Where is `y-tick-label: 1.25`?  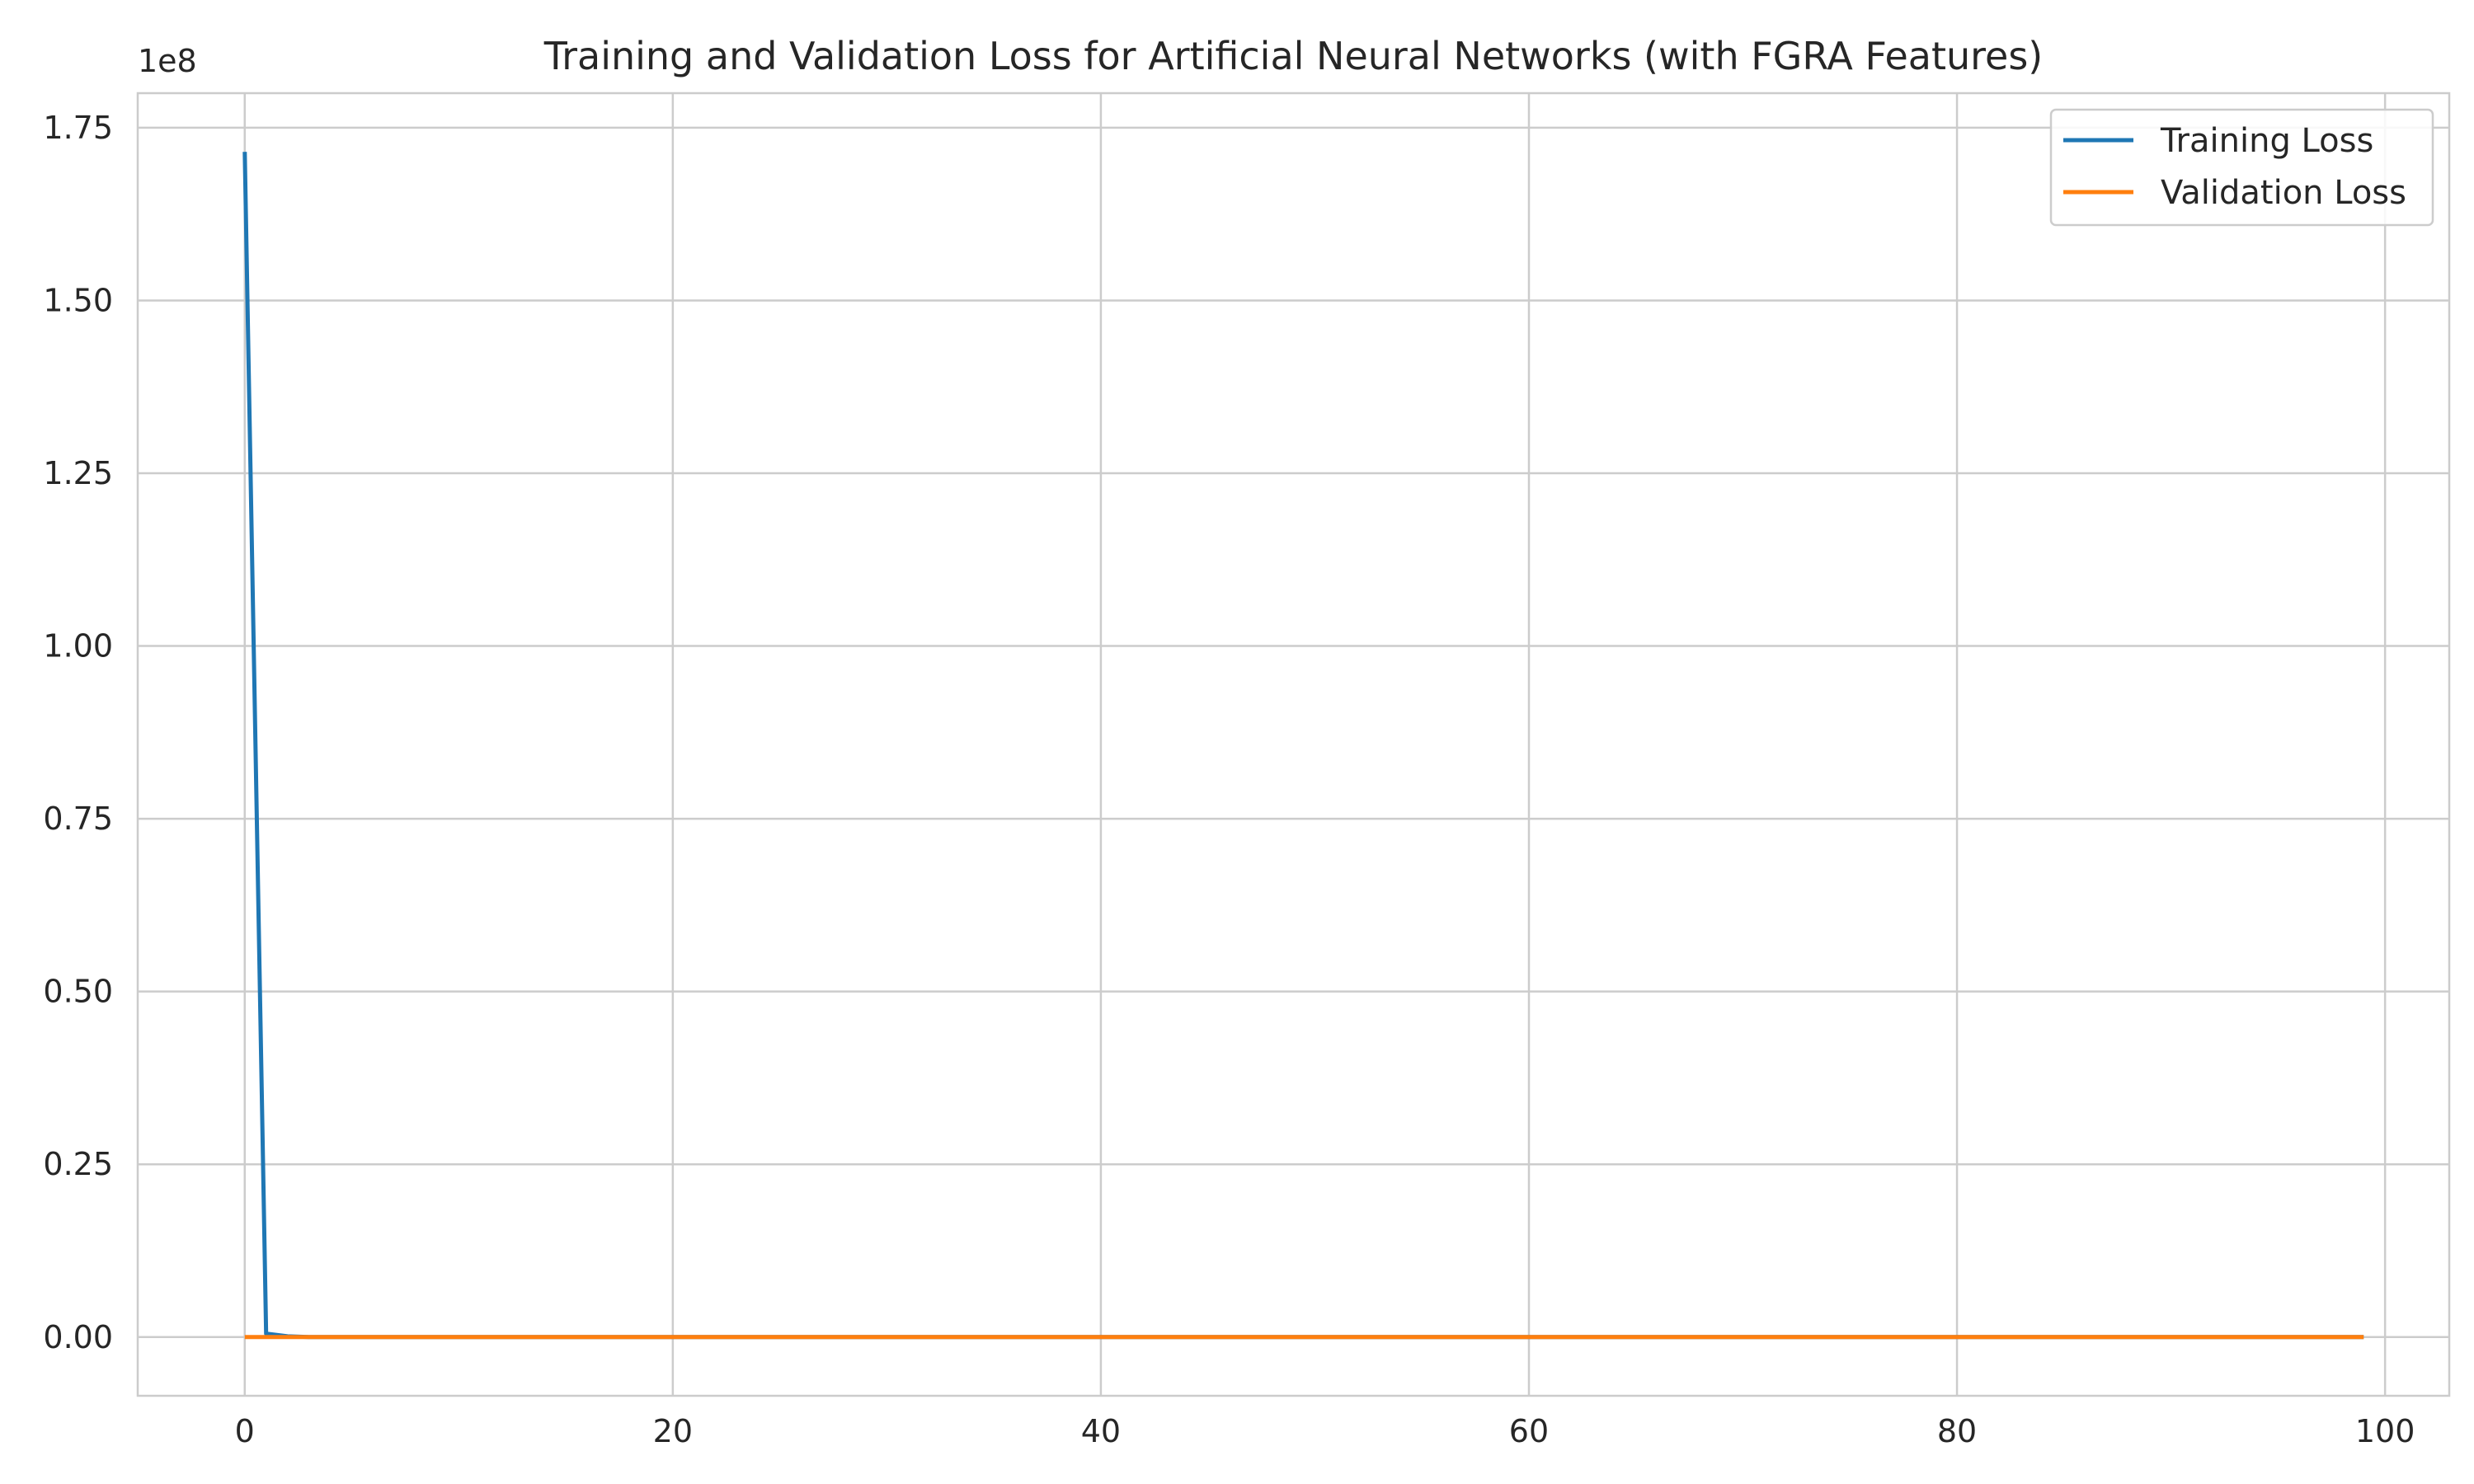
y-tick-label: 1.25 is located at coordinates (78, 473).